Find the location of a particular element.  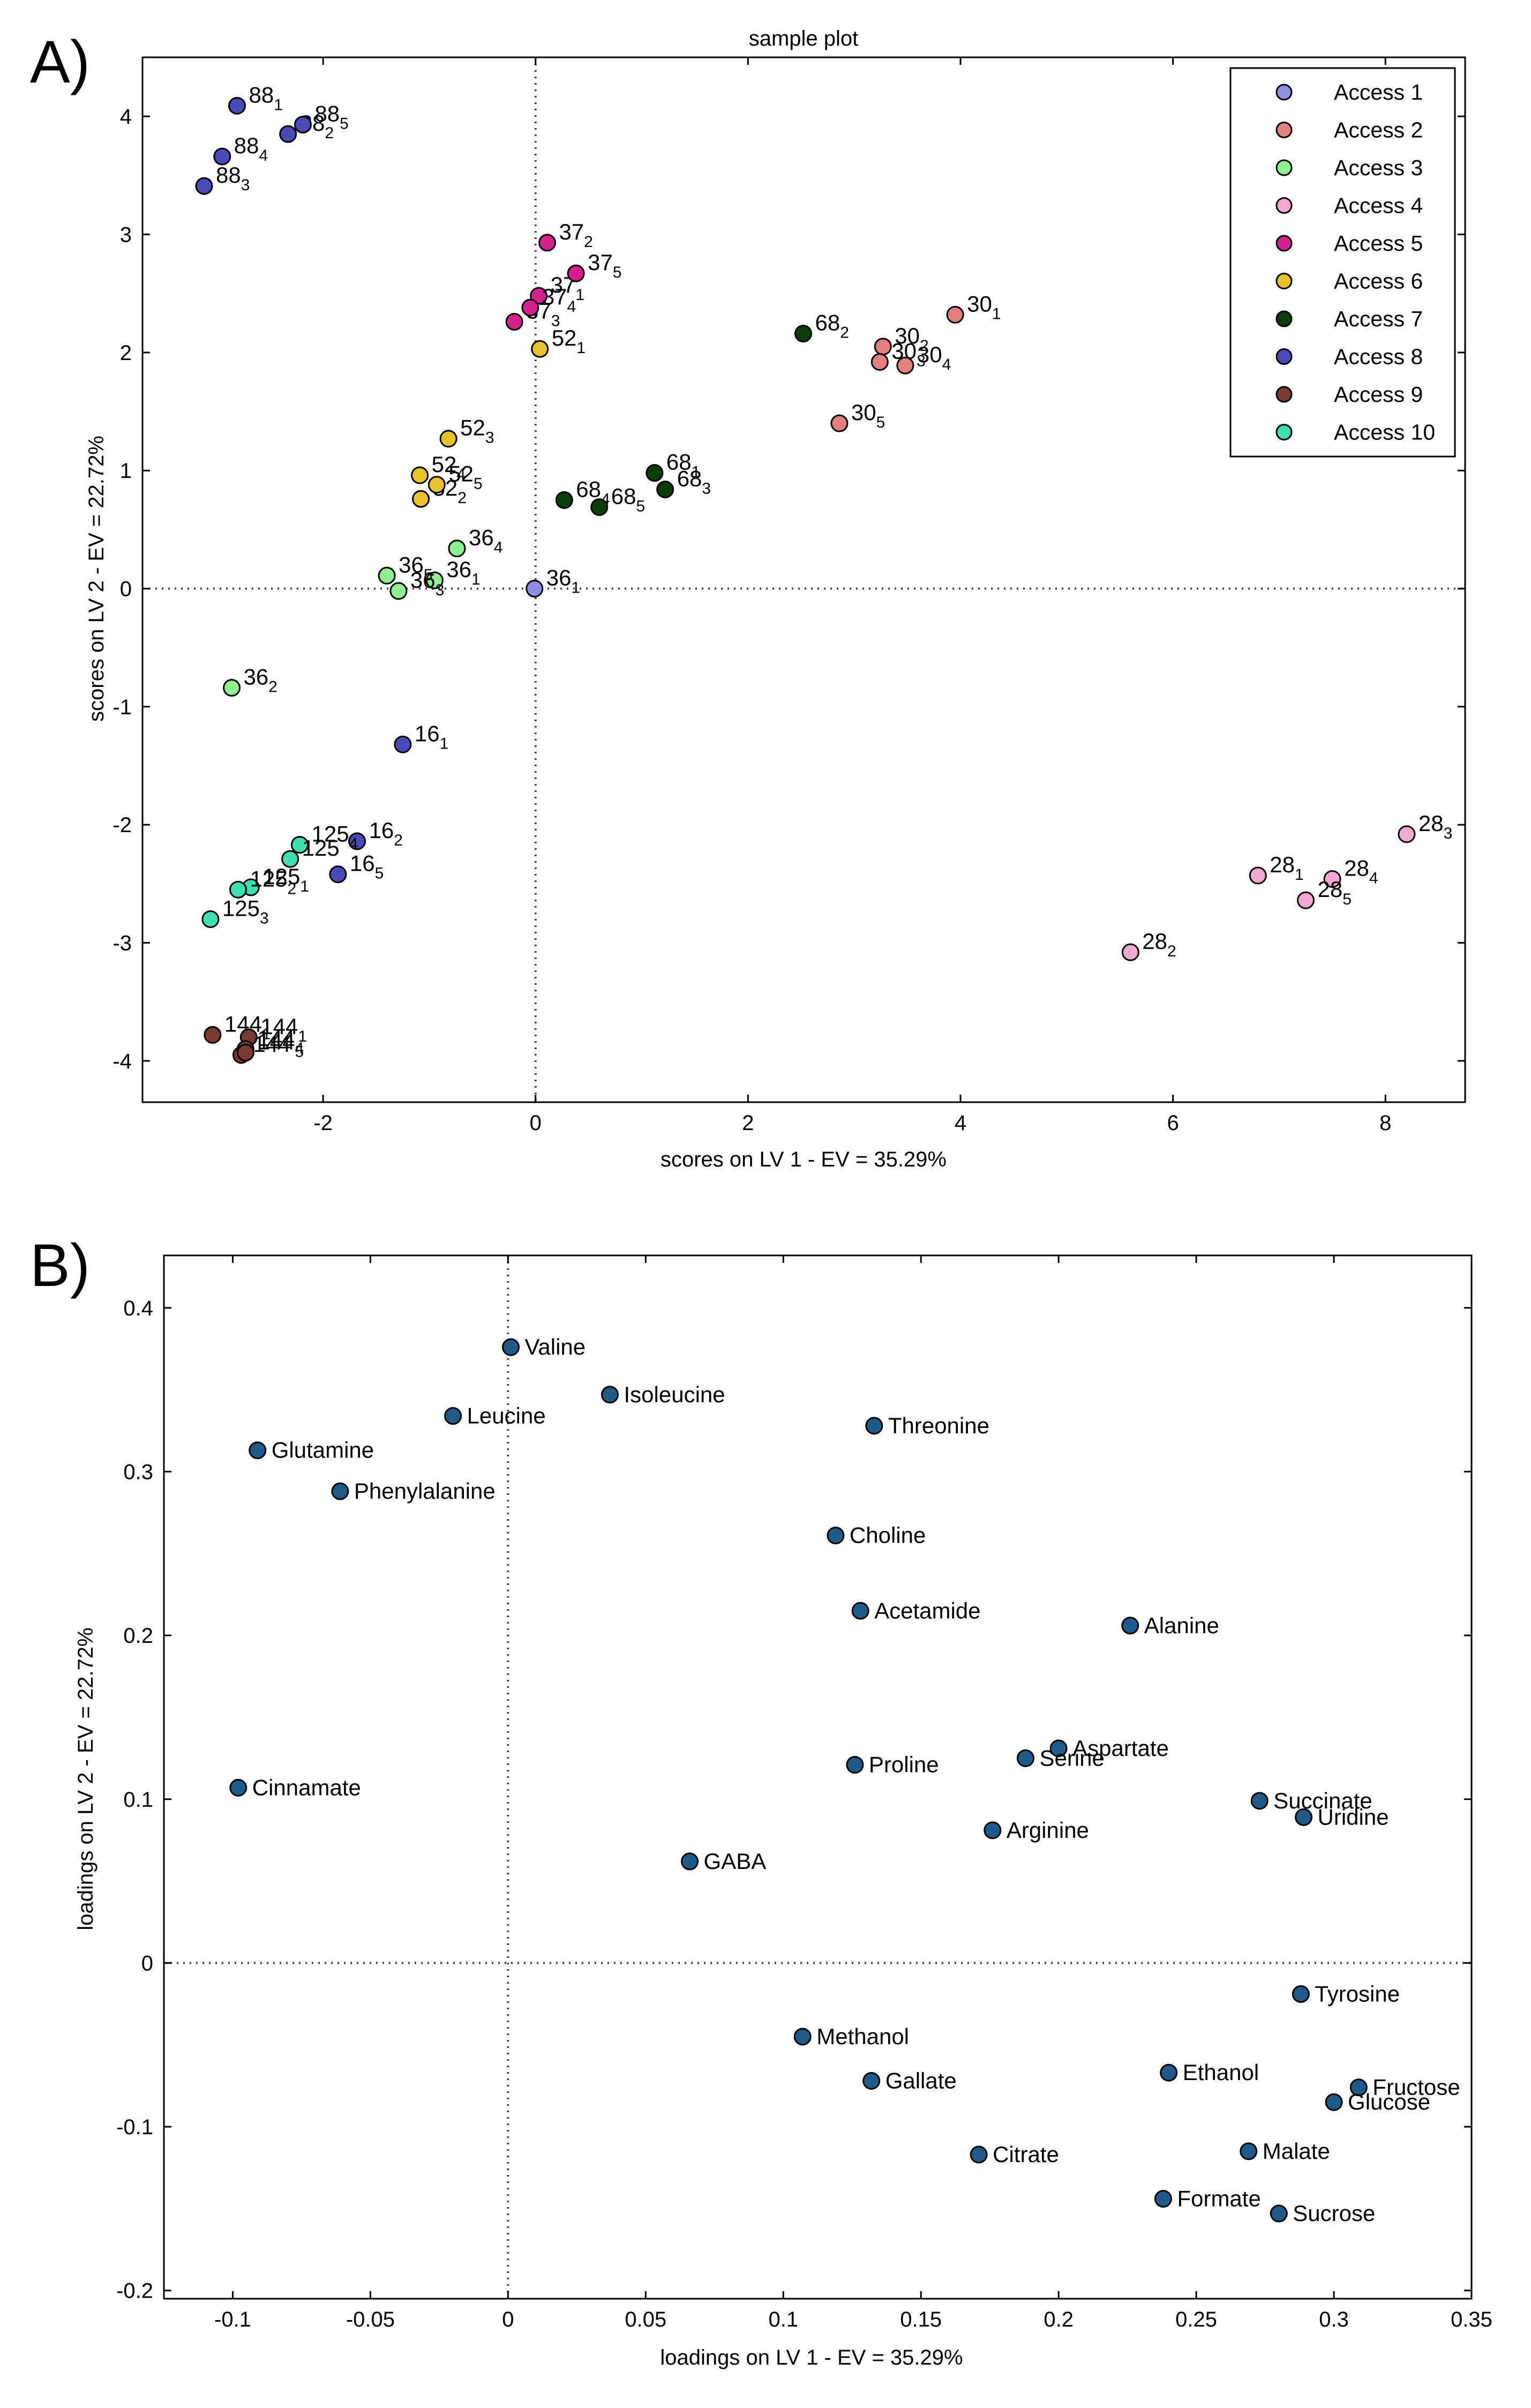

panel-b-y-tick-label: -0.1 is located at coordinates (134, 2127).